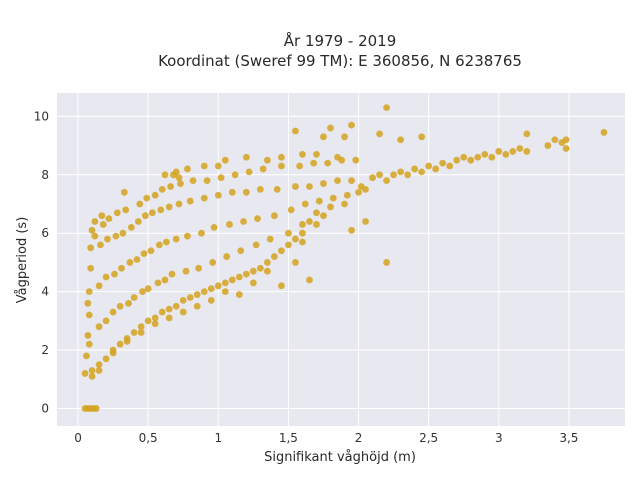 This screenshot has height=480, width=640. I want to click on x-tick-label: 1,5, so click(288, 438).